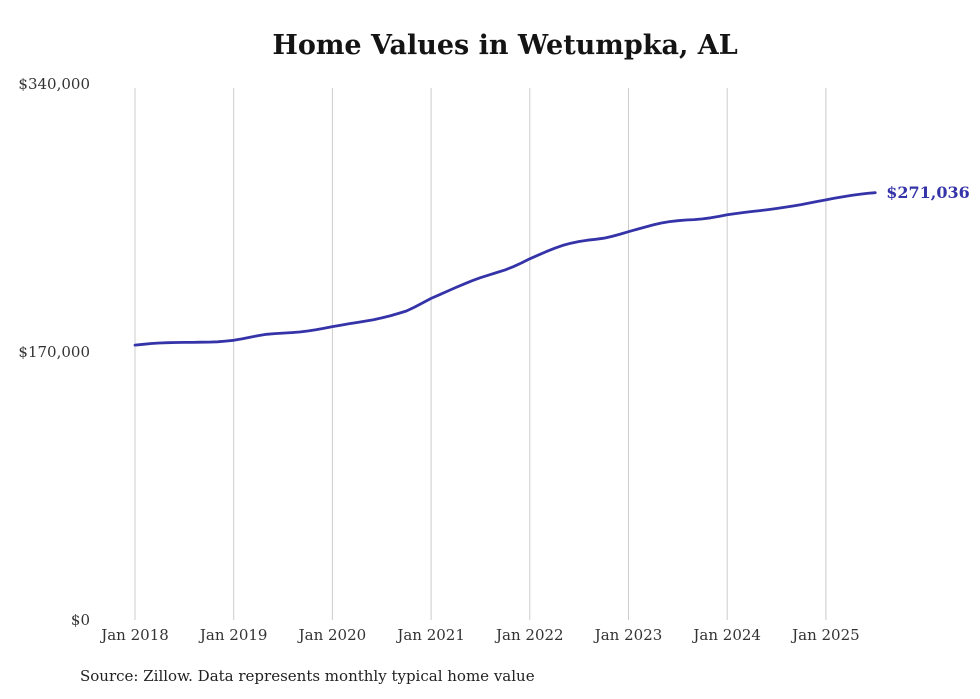  What do you see at coordinates (134, 635) in the screenshot?
I see `x-tick-label: Jan 2018` at bounding box center [134, 635].